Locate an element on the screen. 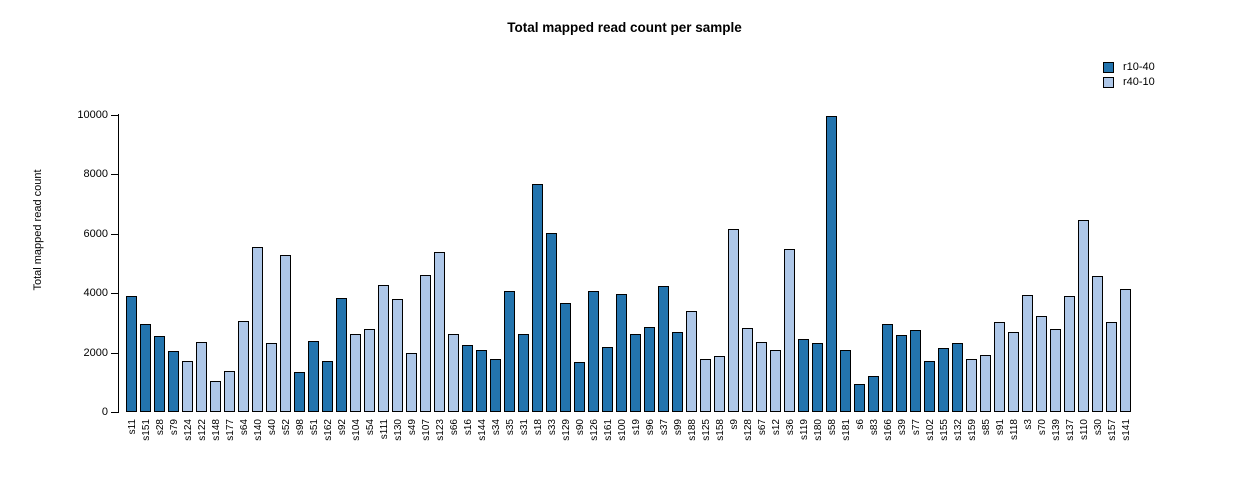 Image resolution: width=1238 pixels, height=500 pixels. bar-s159 is located at coordinates (971, 385).